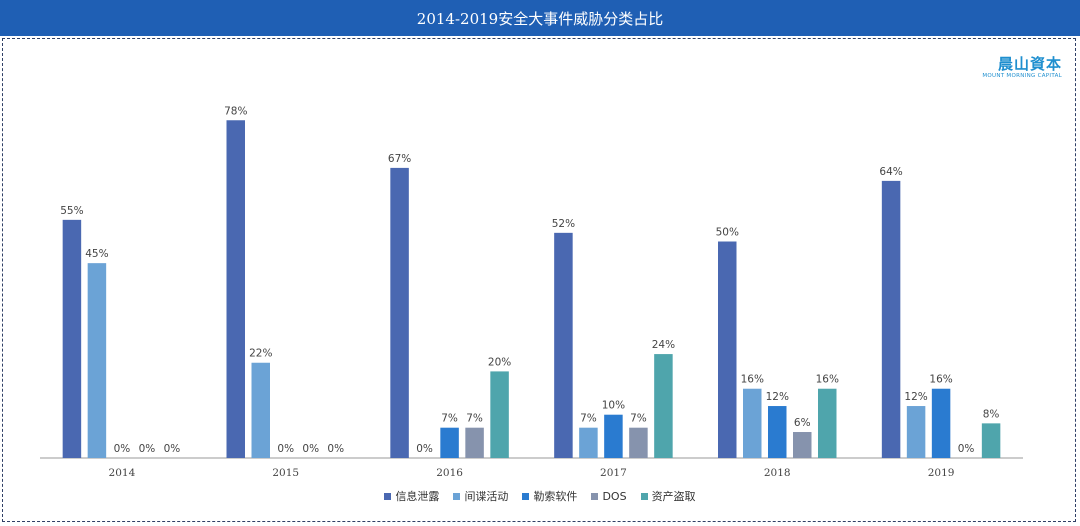 The height and width of the screenshot is (526, 1080). I want to click on data-label-2018-3: 6%, so click(802, 423).